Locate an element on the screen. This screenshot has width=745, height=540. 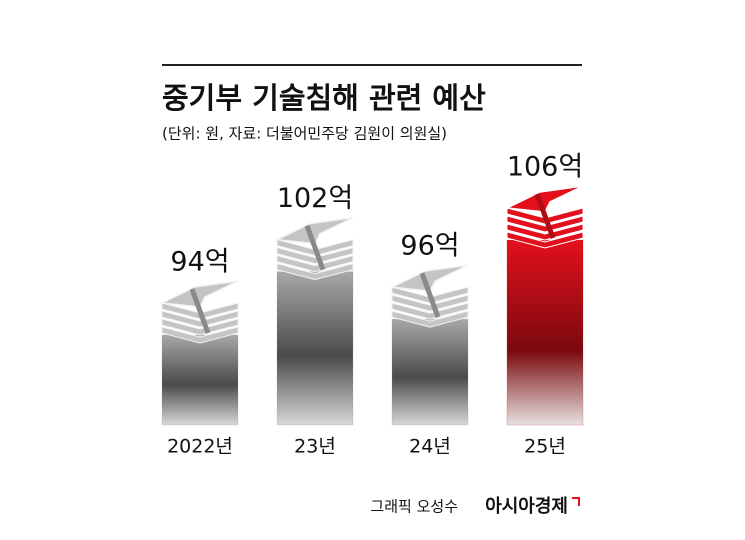
x-tick-label: 25년 is located at coordinates (545, 447).